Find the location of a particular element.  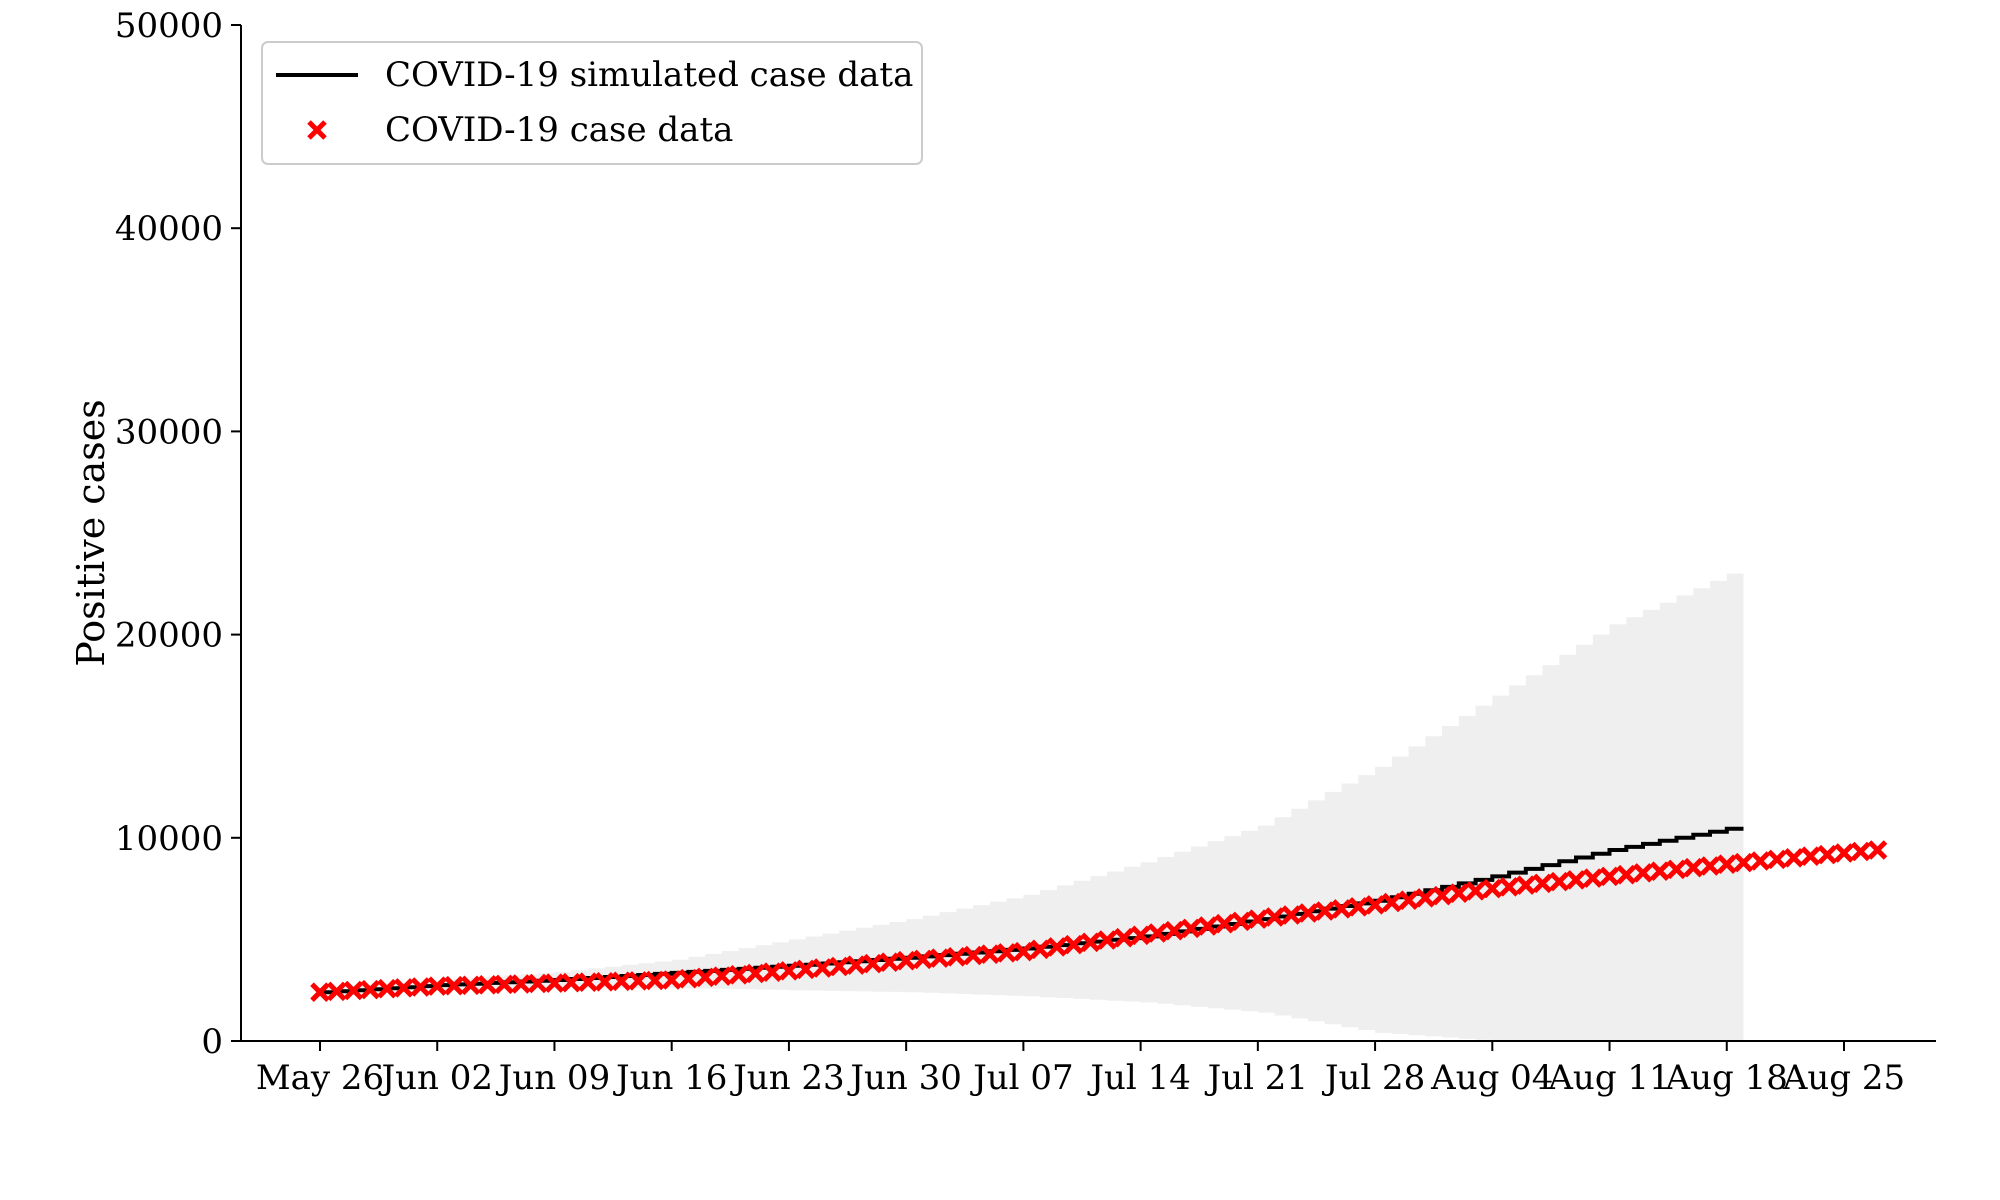

legend-label-simulated: COVID-19 simulated case data is located at coordinates (649, 75).